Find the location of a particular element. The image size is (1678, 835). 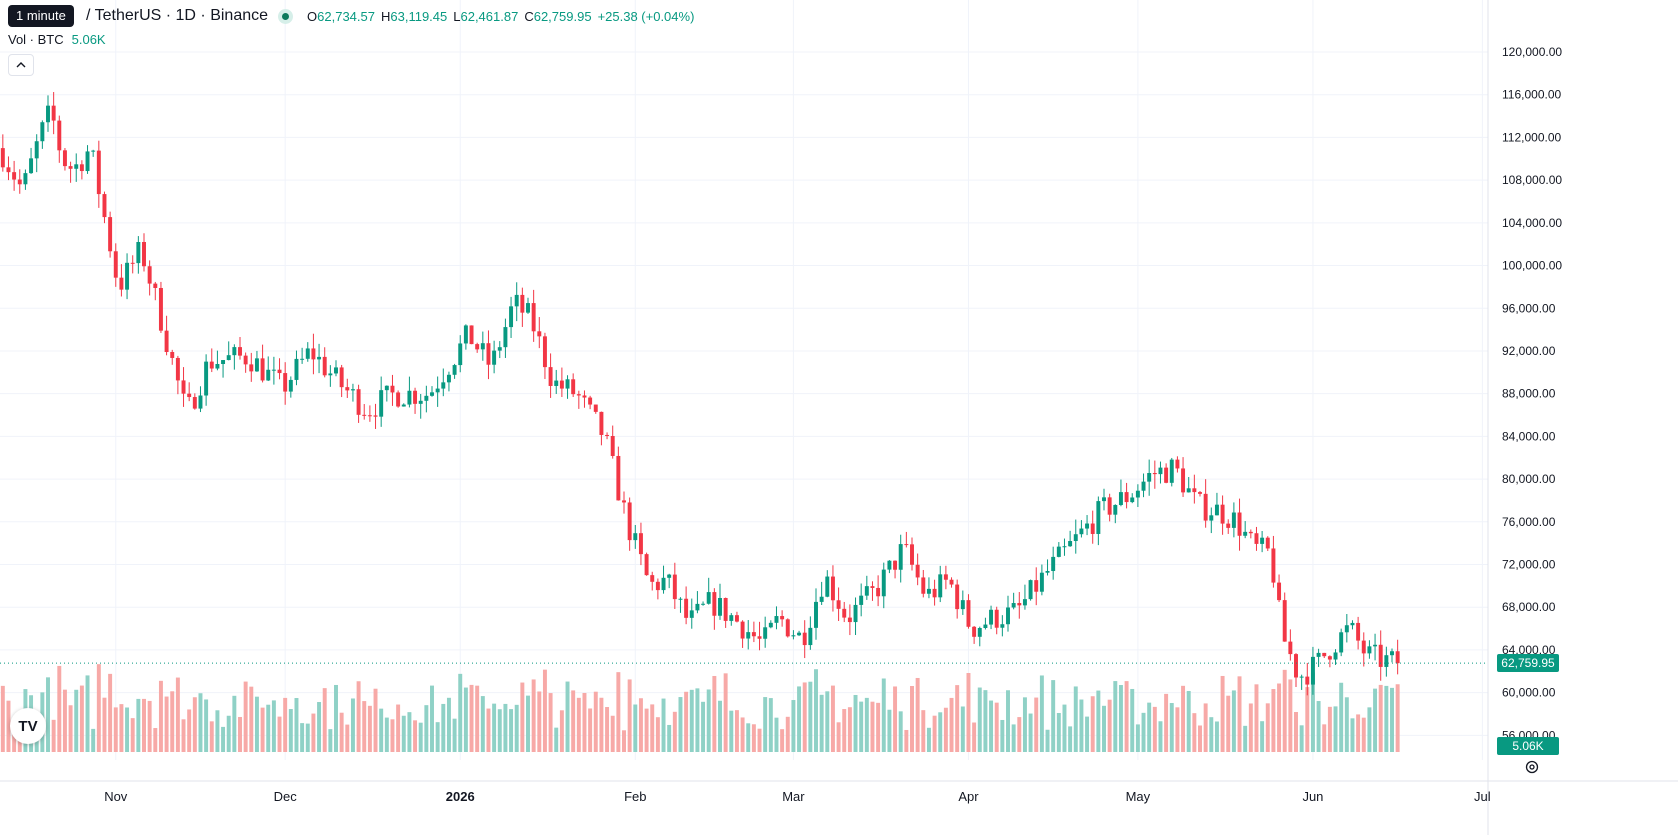

collapse-legend-button is located at coordinates (21, 65).